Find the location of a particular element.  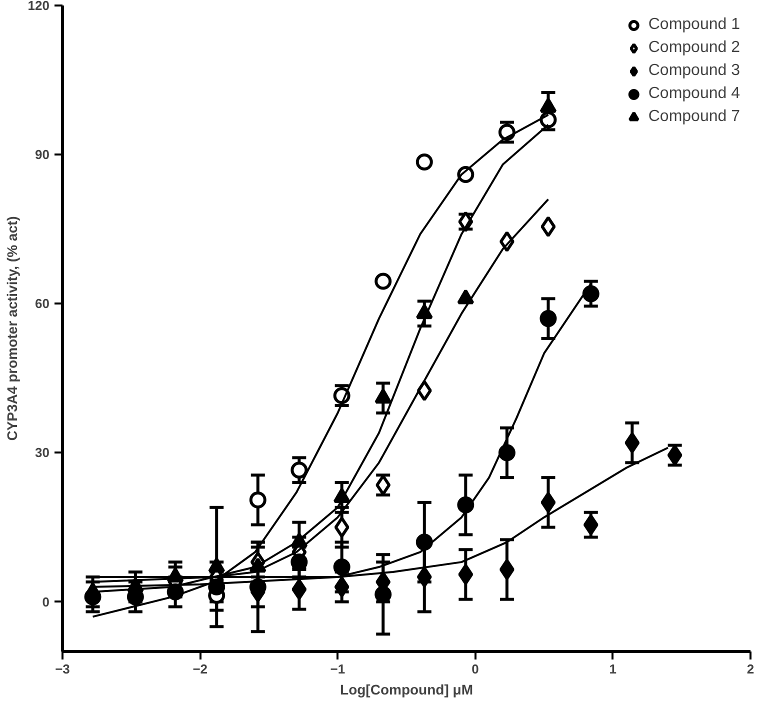

y-tick-label: 60 is located at coordinates (42, 304).